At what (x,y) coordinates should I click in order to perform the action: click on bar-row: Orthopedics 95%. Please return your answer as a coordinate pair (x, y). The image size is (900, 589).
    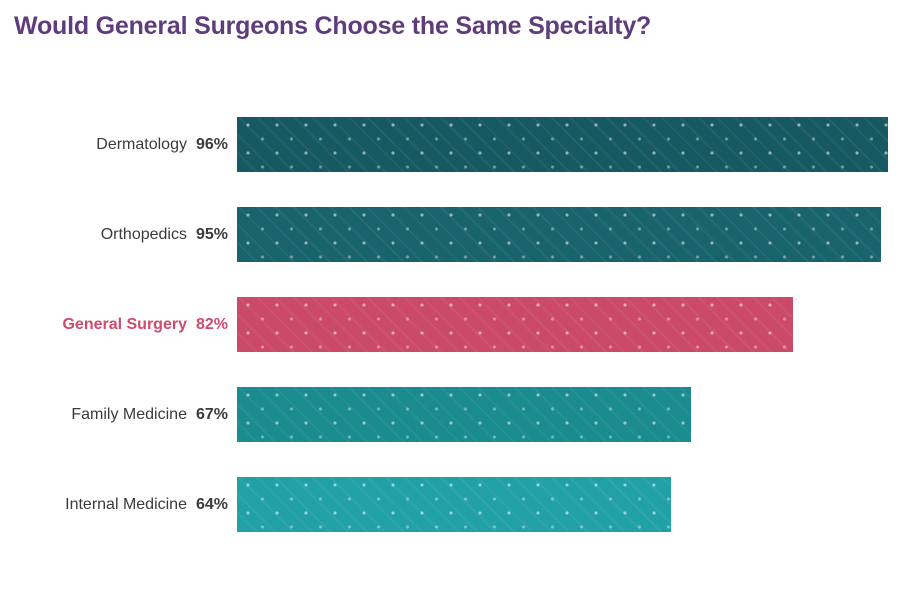
    Looking at the image, I should click on (450, 234).